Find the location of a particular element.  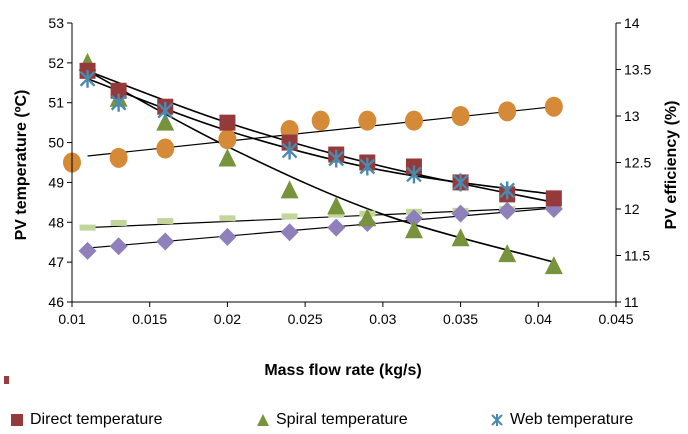

square-marker-icon is located at coordinates (17, 420).